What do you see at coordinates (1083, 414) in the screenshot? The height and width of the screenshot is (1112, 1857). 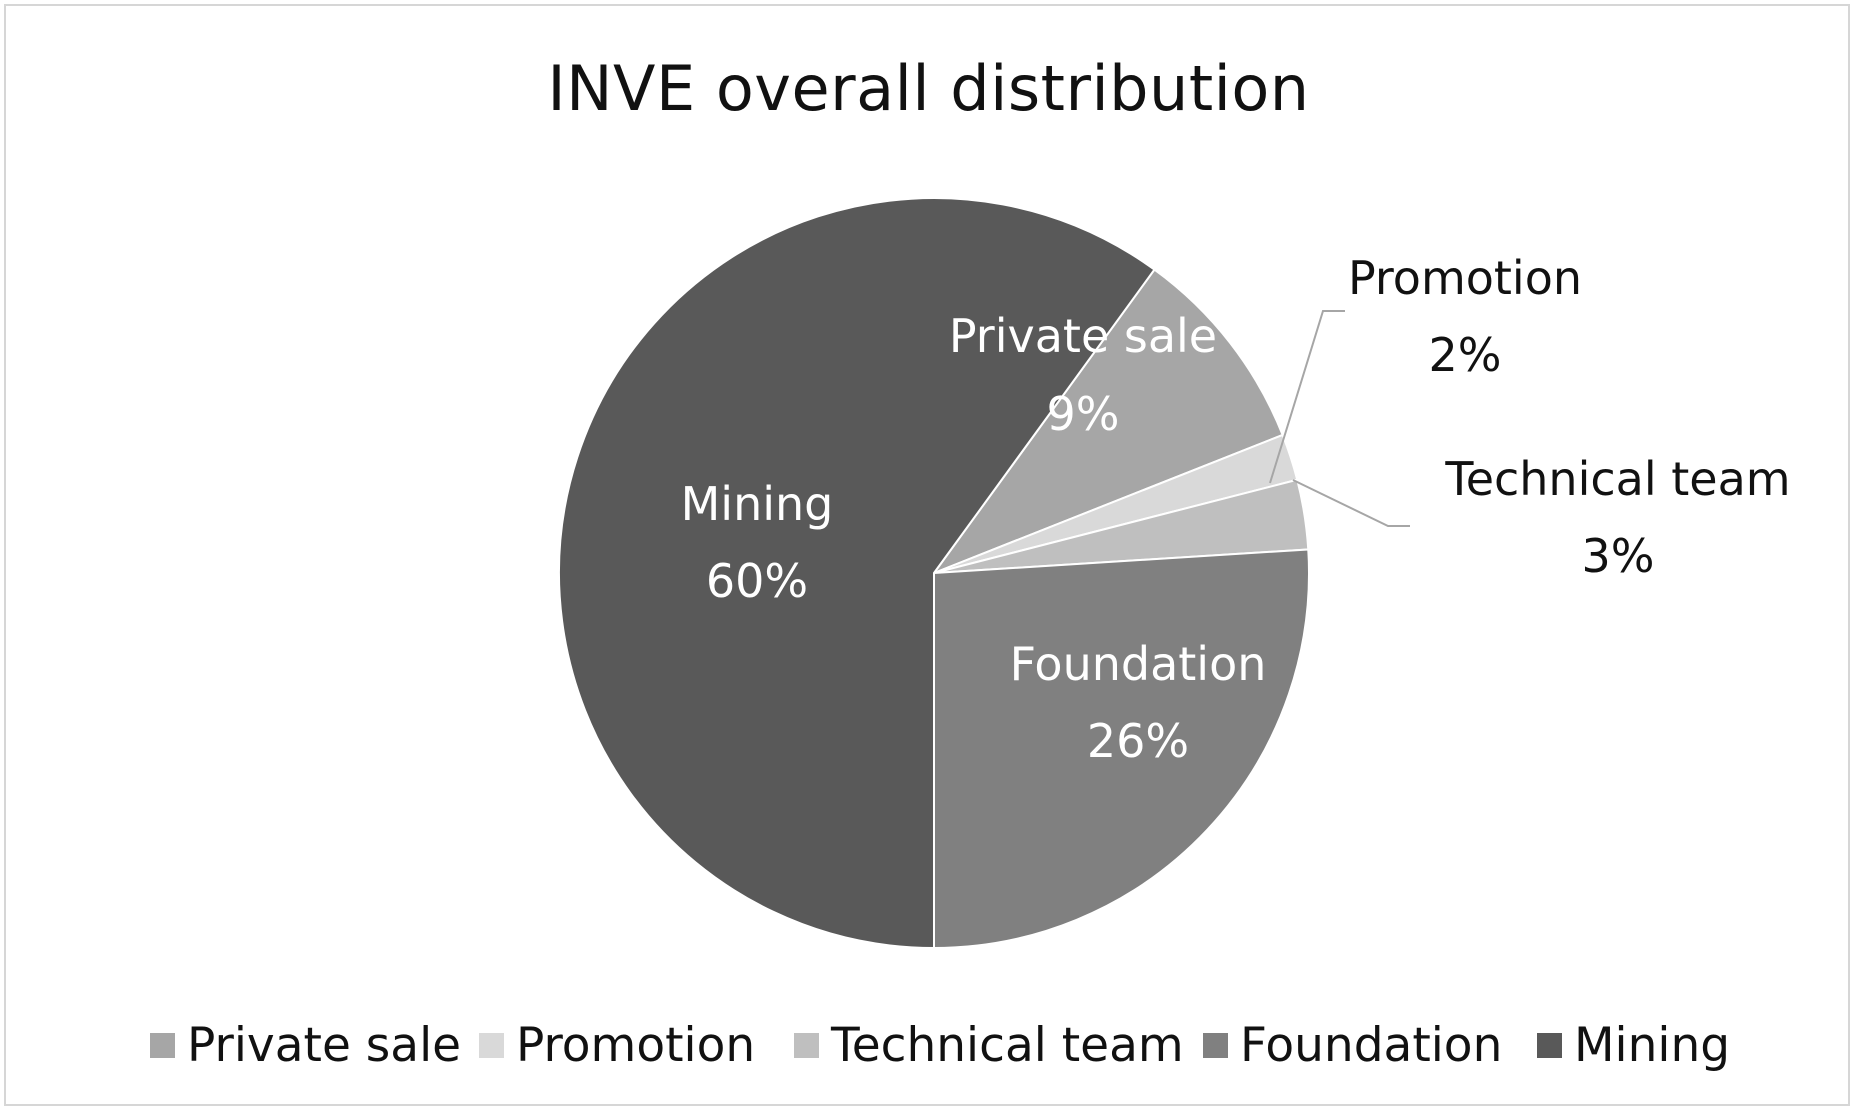 I see `slice-percent-private-sale: 9%` at bounding box center [1083, 414].